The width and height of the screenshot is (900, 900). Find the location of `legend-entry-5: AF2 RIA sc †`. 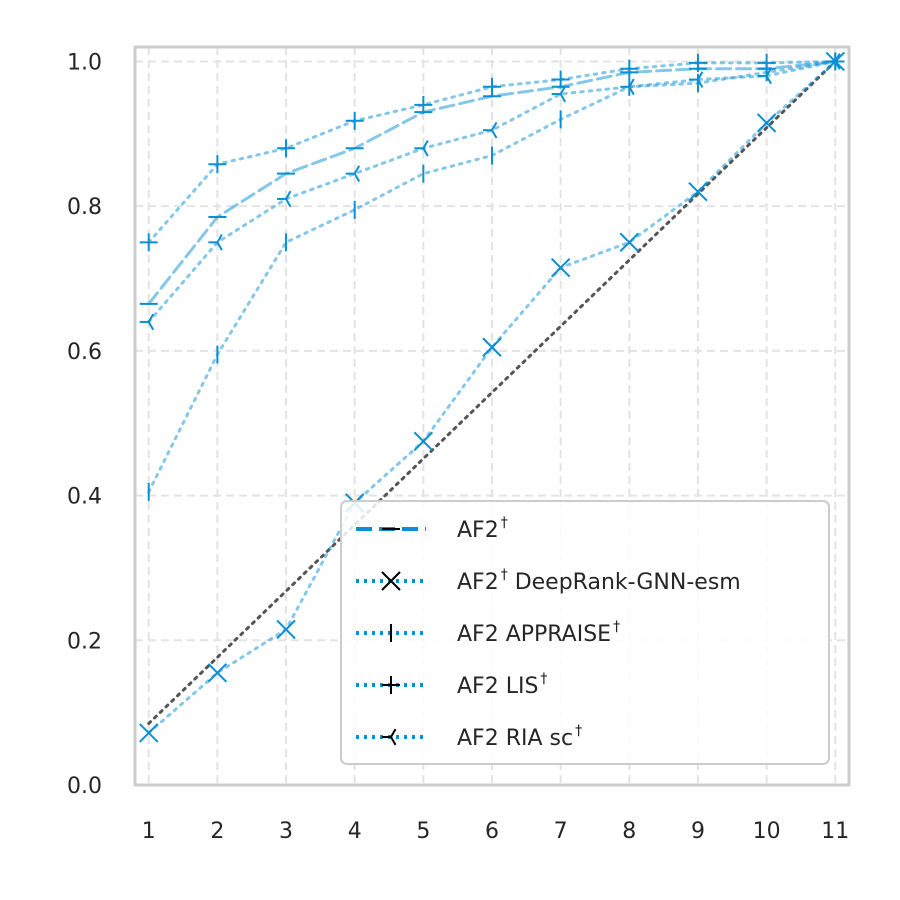

legend-entry-5: AF2 RIA sc † is located at coordinates (469, 737).